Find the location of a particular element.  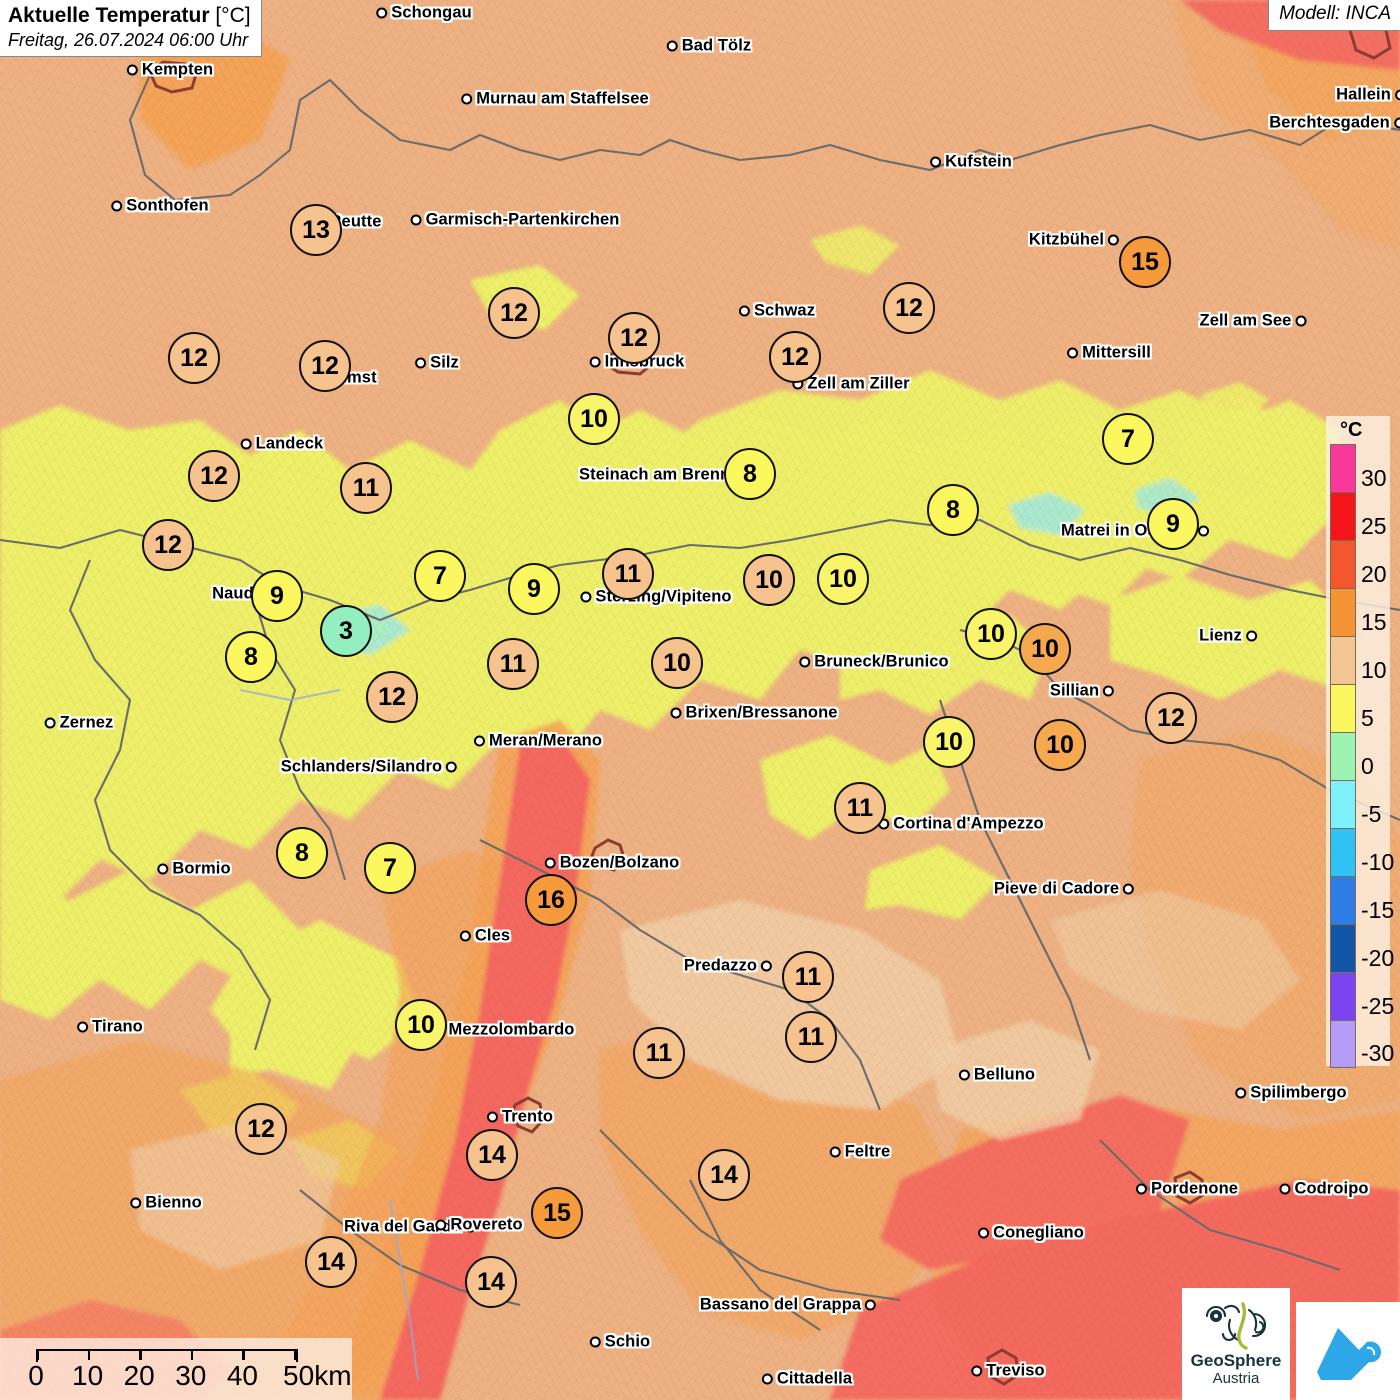

scale-bar: 0 10 20 30 40 50km is located at coordinates (176, 1369).